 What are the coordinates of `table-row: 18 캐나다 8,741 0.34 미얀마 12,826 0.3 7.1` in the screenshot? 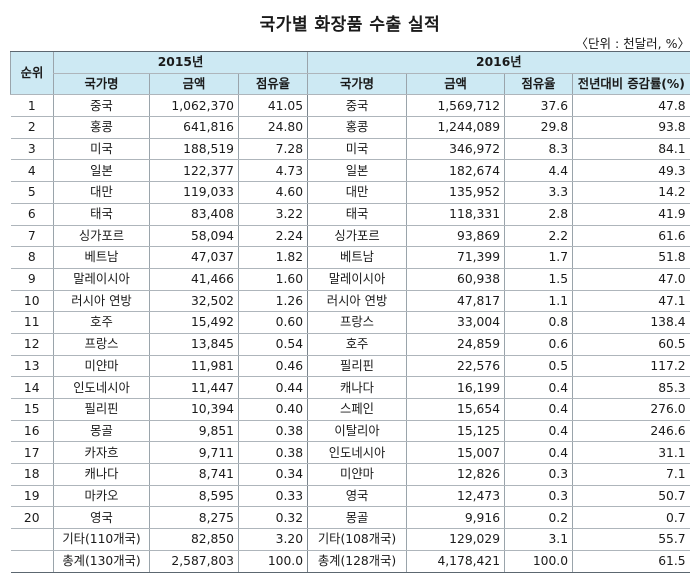 It's located at (350, 474).